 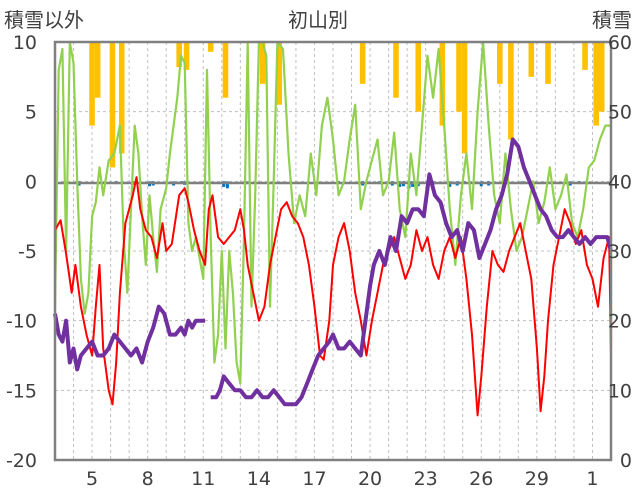 I want to click on x-axis-ticks: 5 8 11 14 17 20 23 26 29 1, so click(x=342, y=479).